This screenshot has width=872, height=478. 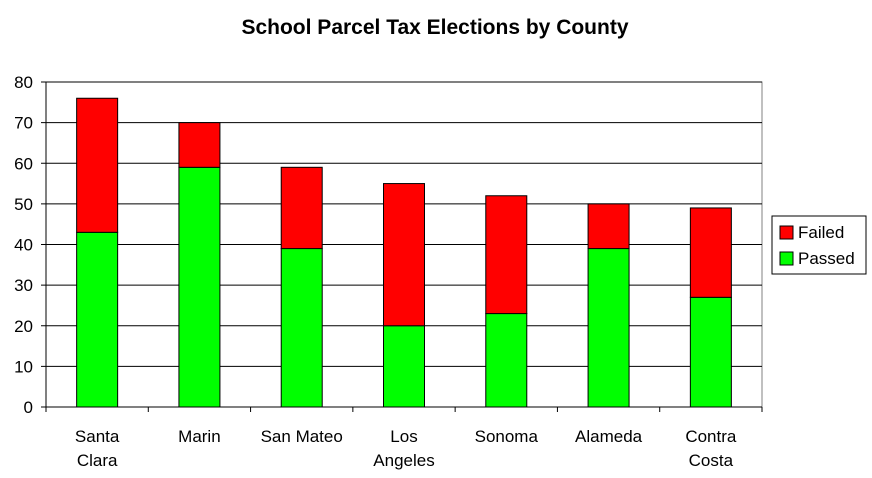 What do you see at coordinates (711, 436) in the screenshot?
I see `x-tick-label-line: Contra` at bounding box center [711, 436].